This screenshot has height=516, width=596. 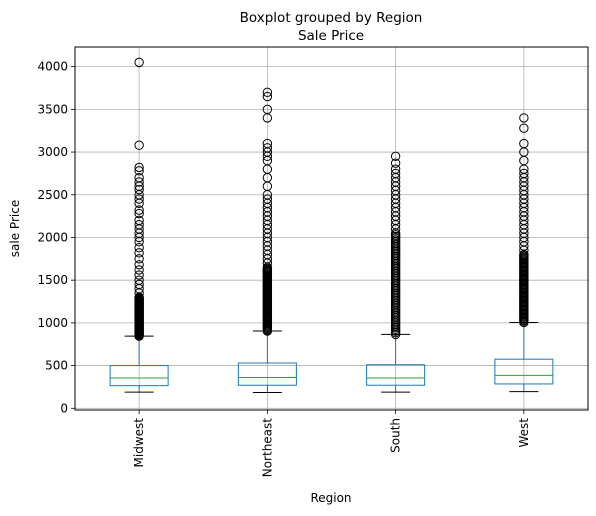 I want to click on y-tick-label: 2000, so click(x=52, y=237).